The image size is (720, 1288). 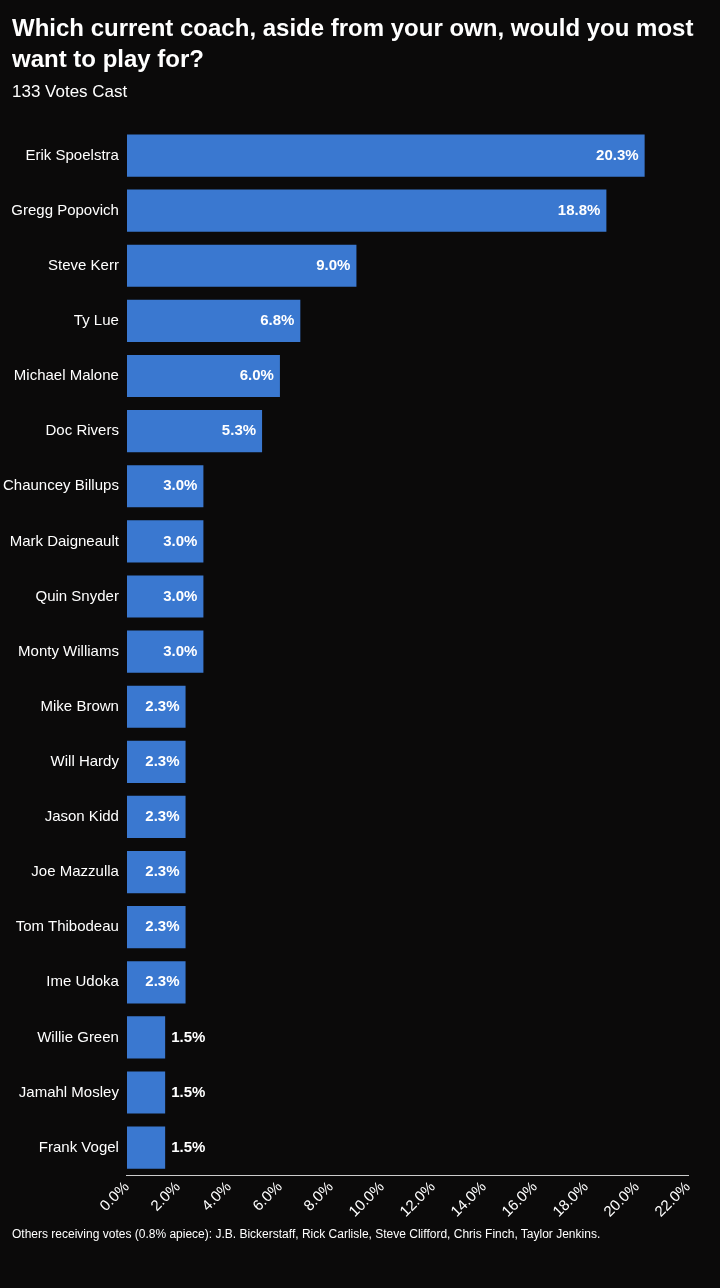 What do you see at coordinates (82, 430) in the screenshot?
I see `y-tick-label: Doc Rivers` at bounding box center [82, 430].